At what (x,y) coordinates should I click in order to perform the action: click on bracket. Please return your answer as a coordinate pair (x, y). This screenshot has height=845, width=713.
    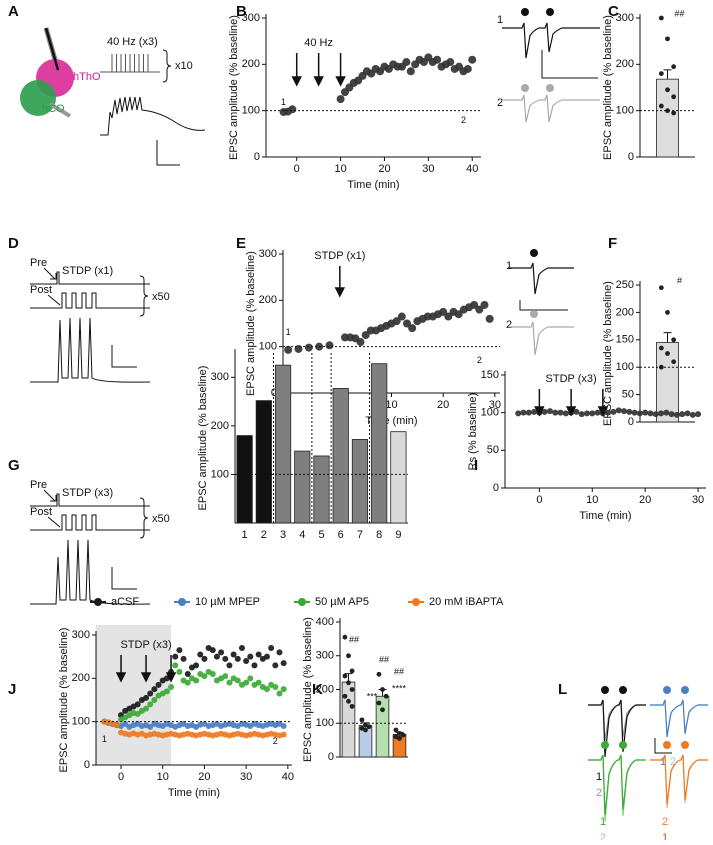
    Looking at the image, I should click on (144, 296).